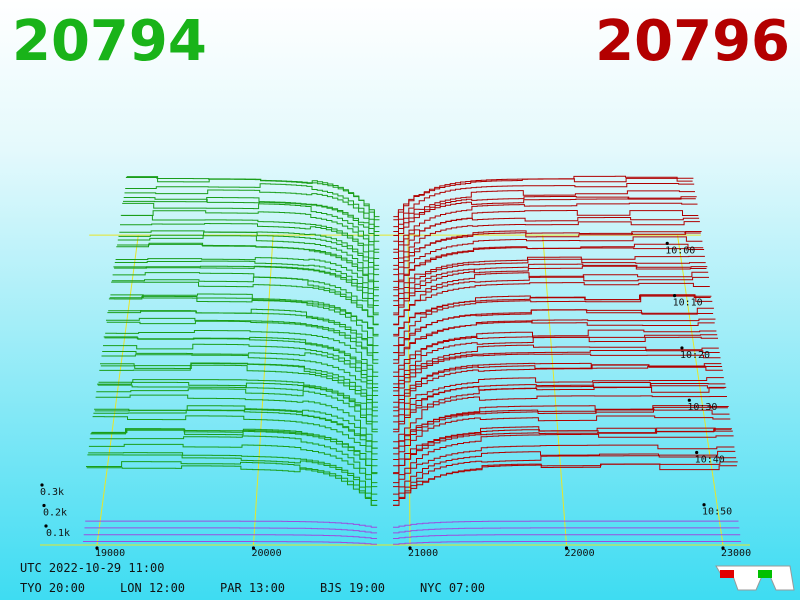 The height and width of the screenshot is (600, 800). I want to click on city-clock: PAR 13:00, so click(252, 588).